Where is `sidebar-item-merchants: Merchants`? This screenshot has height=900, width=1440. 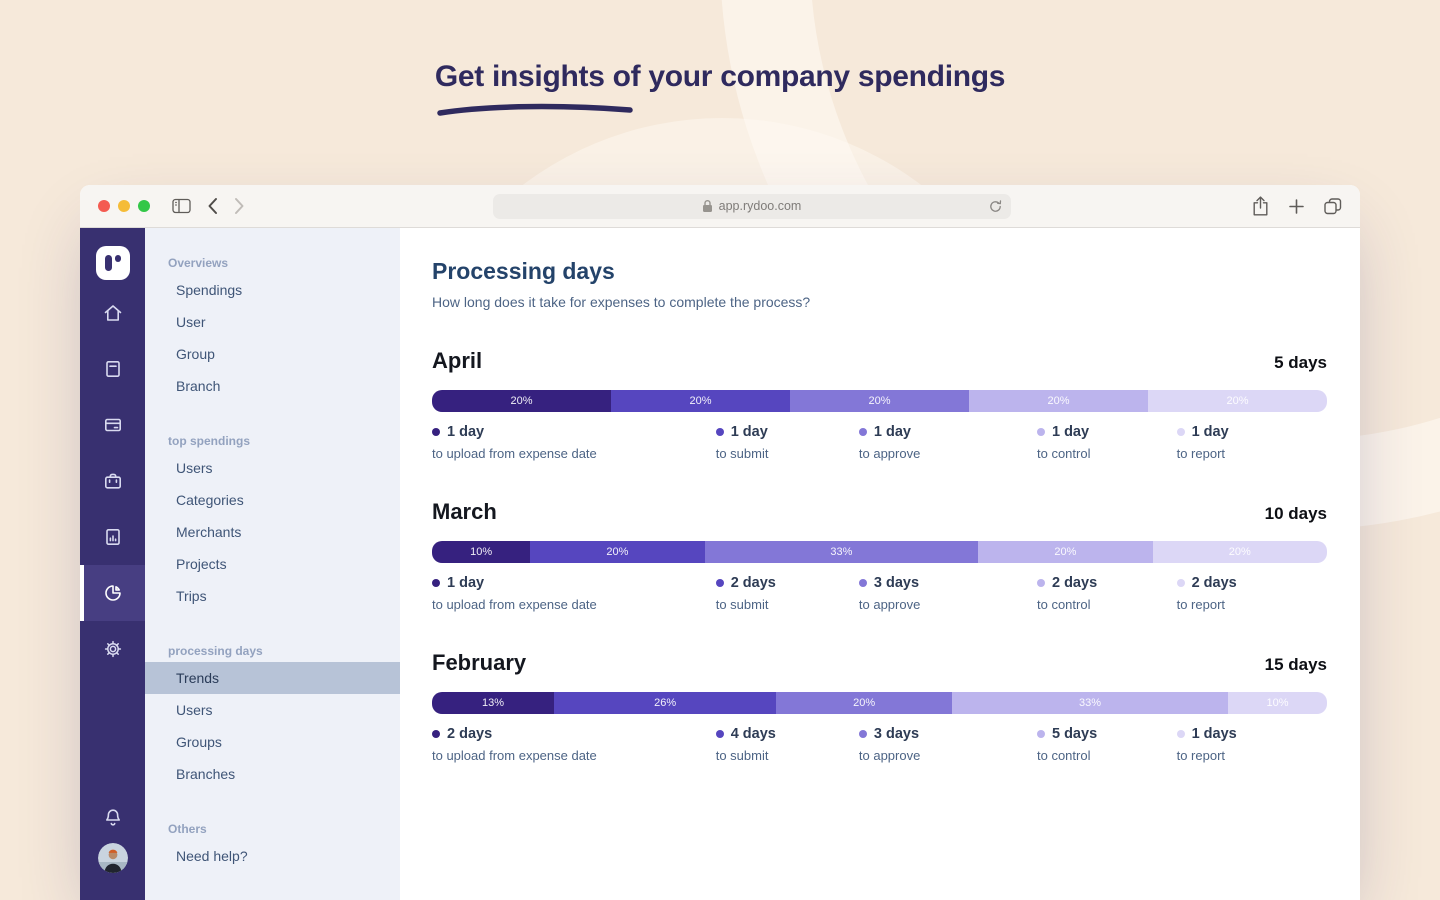 sidebar-item-merchants: Merchants is located at coordinates (209, 532).